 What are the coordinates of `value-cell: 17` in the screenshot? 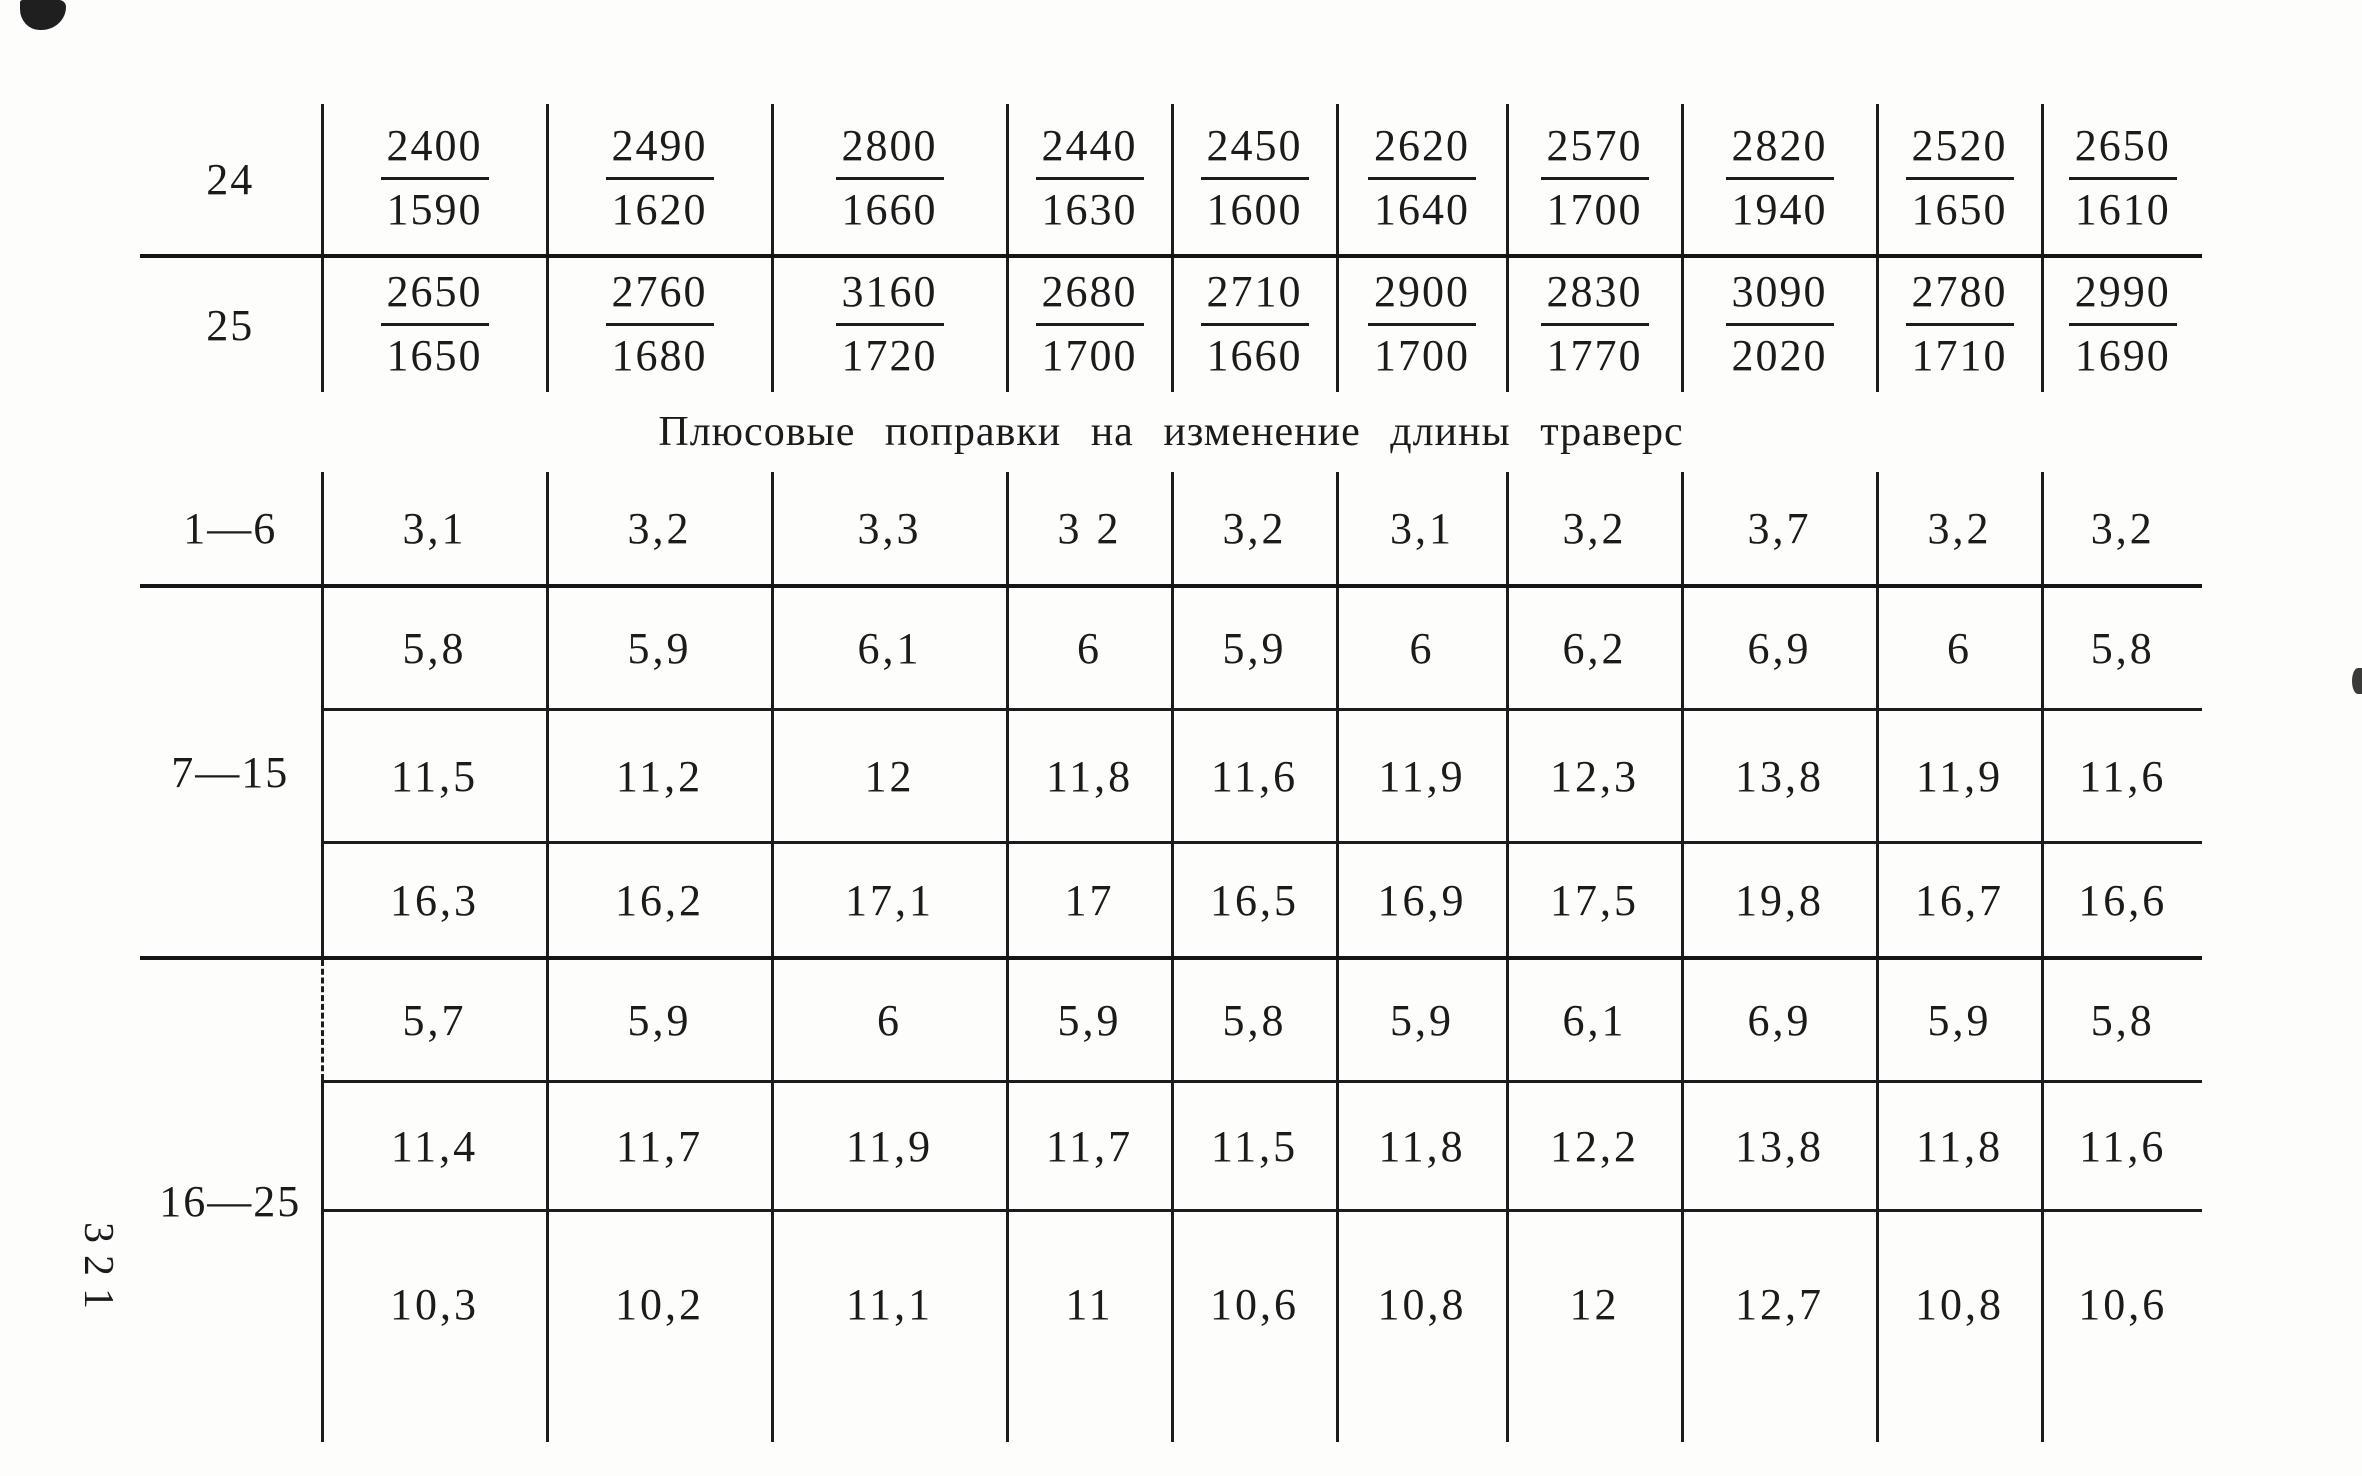 It's located at (1088, 901).